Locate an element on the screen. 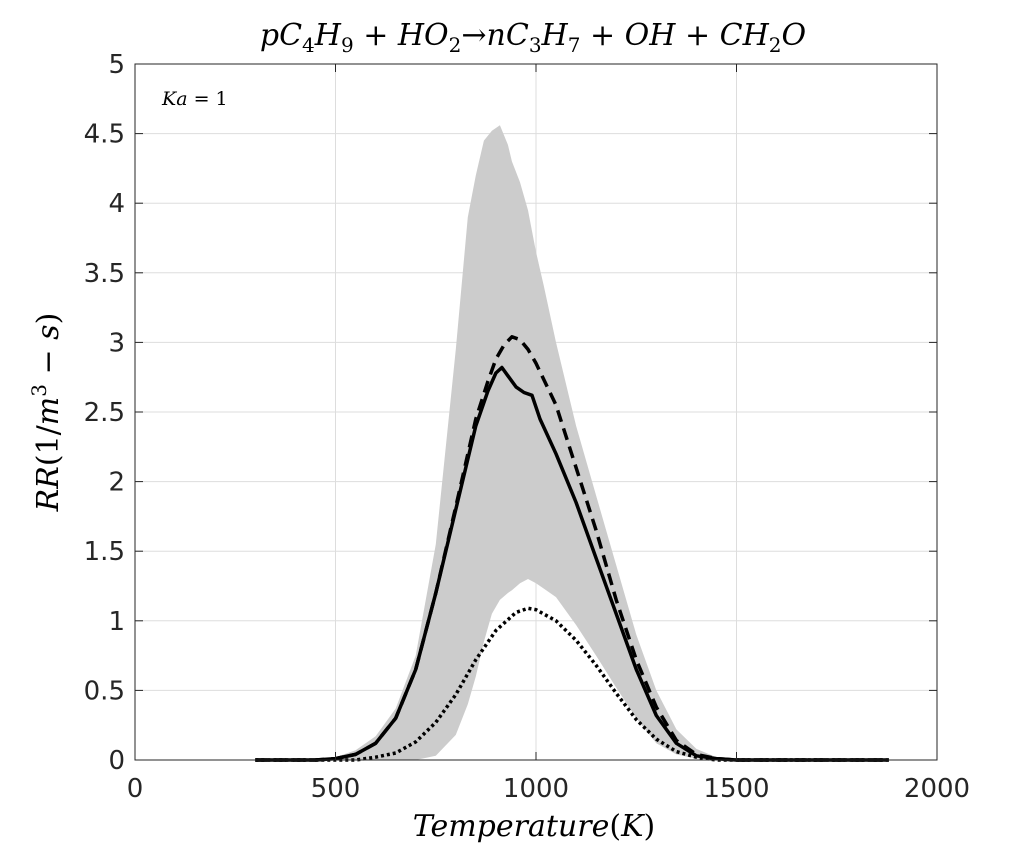  x-axis-label: Temperature(K) is located at coordinates (534, 826).